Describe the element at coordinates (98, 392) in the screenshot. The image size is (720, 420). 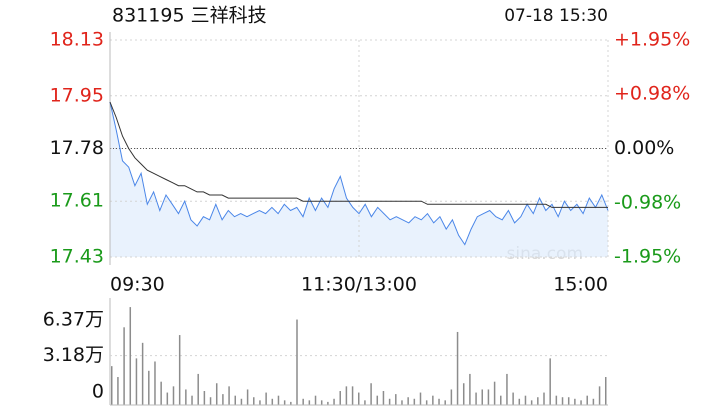
I see `y-tick-label: 0` at that location.